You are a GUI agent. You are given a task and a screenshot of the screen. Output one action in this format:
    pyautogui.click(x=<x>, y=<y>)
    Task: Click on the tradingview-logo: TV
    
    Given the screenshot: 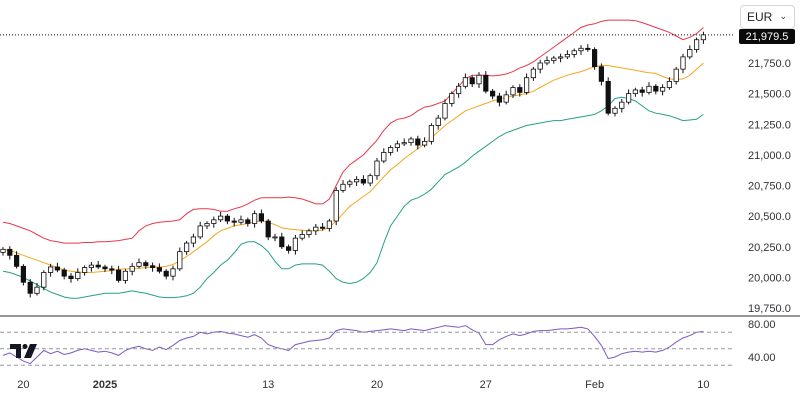 What is the action you would take?
    pyautogui.click(x=28, y=351)
    